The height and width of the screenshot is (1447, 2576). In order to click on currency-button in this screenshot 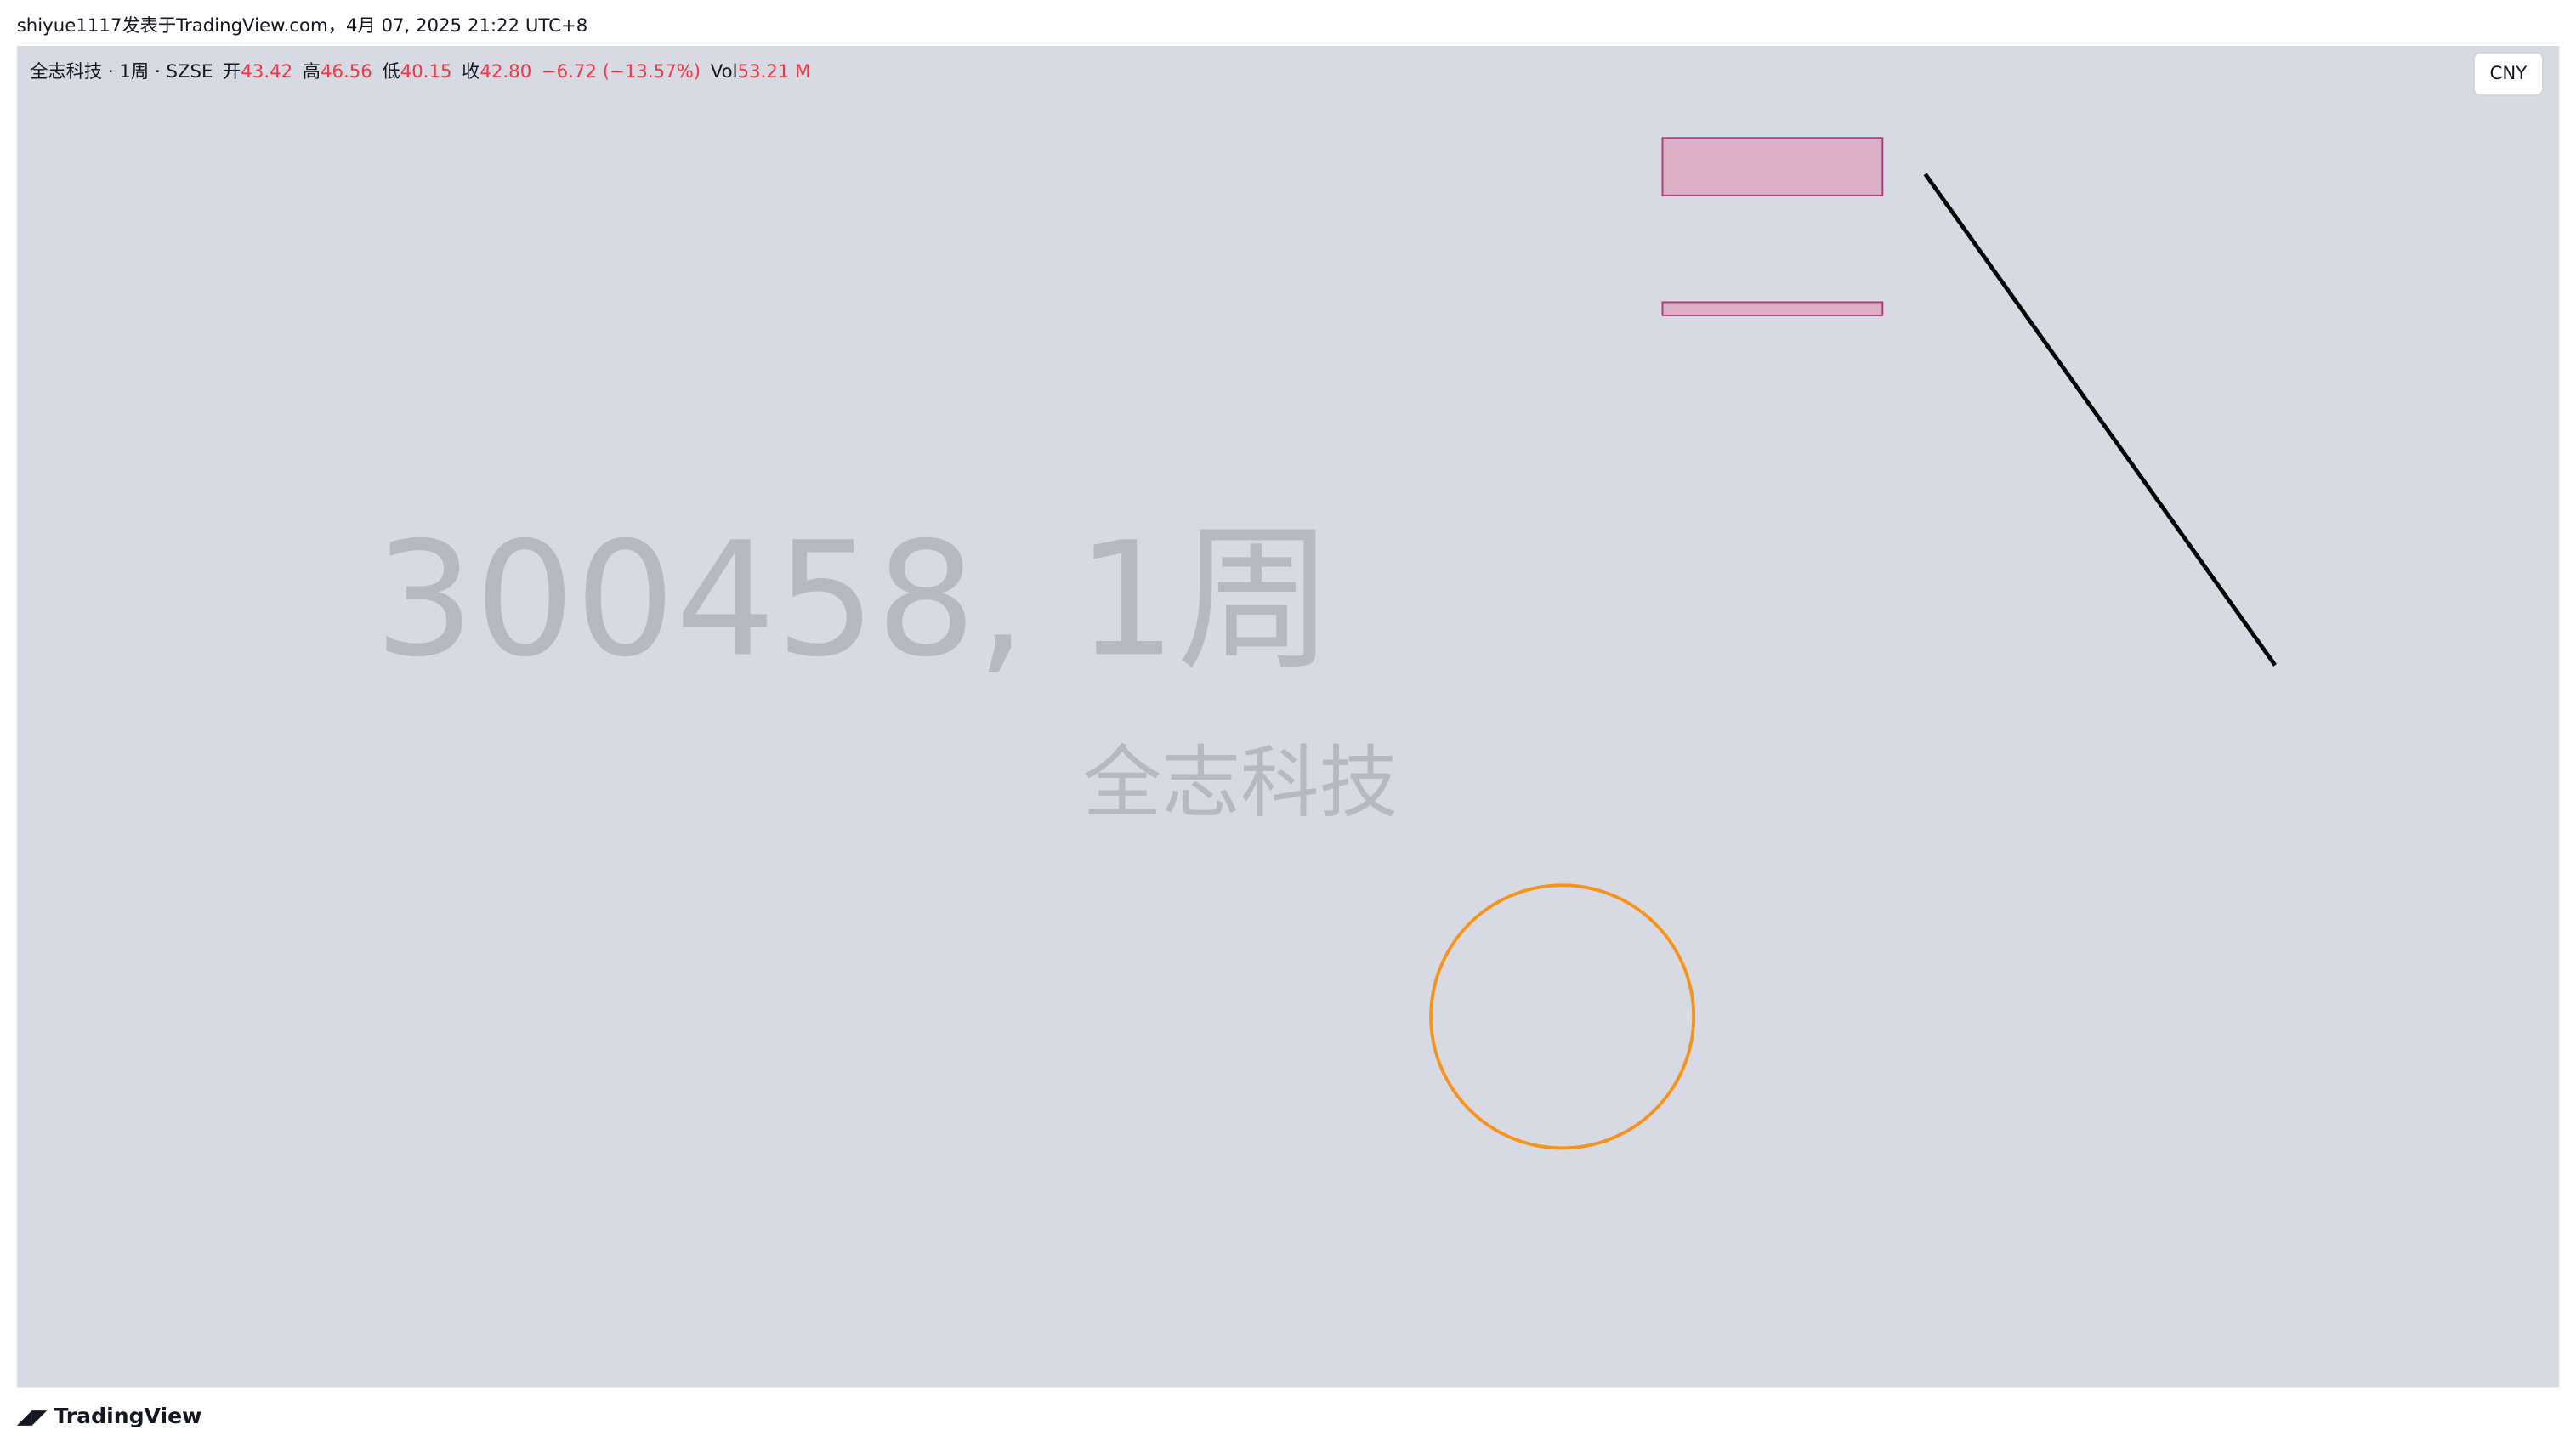, I will do `click(2508, 74)`.